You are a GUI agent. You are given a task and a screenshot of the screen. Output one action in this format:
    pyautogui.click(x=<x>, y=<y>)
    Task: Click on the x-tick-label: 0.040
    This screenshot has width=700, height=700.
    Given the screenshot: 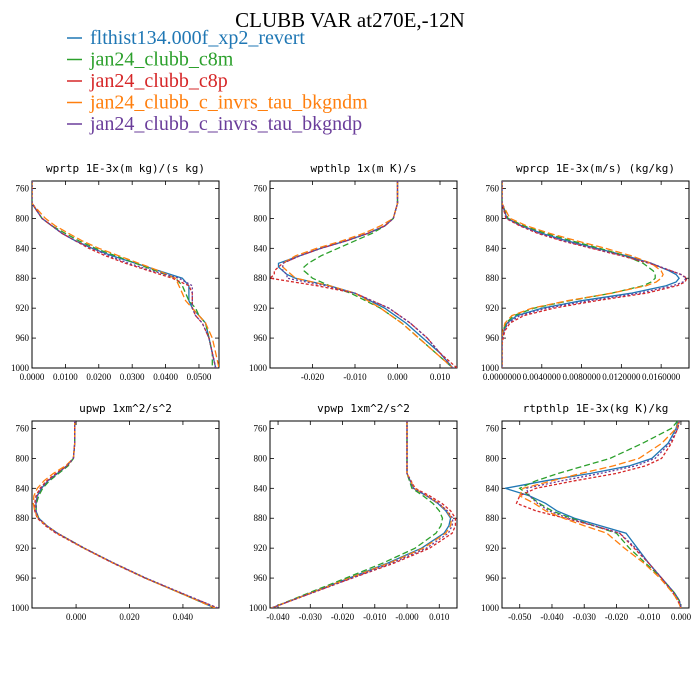 What is the action you would take?
    pyautogui.click(x=183, y=617)
    